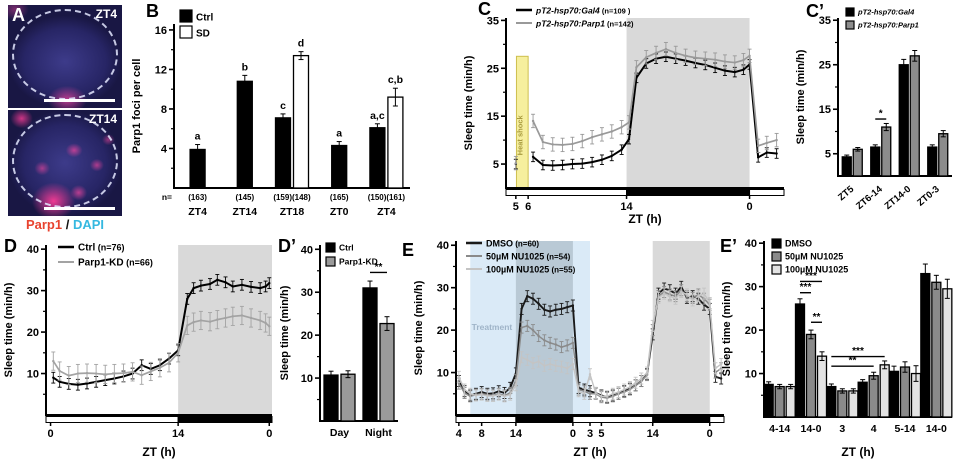  I want to click on svg-text: pT2-hsp70:Parp1 (n=142), so click(584, 24).